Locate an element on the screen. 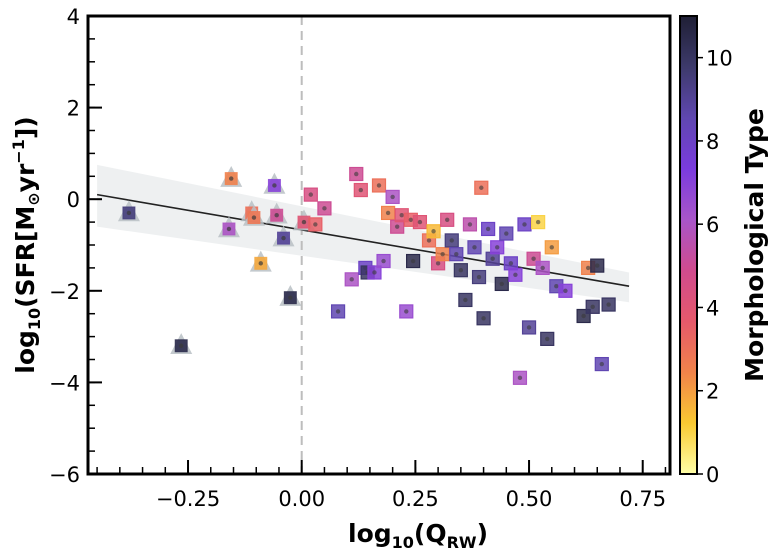 The height and width of the screenshot is (550, 776). x-tick-label: 0.00 is located at coordinates (301, 499).